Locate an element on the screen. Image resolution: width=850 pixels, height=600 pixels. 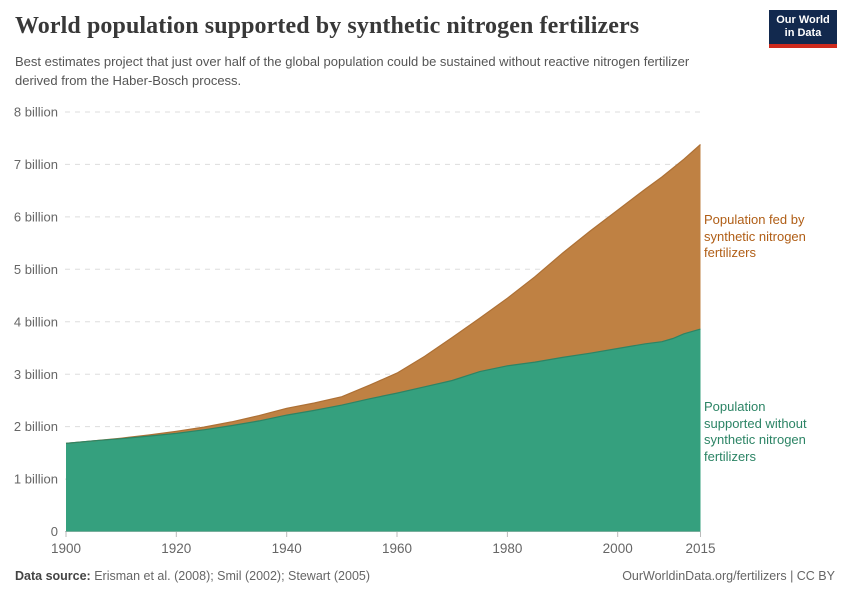
owid-logo-line1: Our World is located at coordinates (803, 19).